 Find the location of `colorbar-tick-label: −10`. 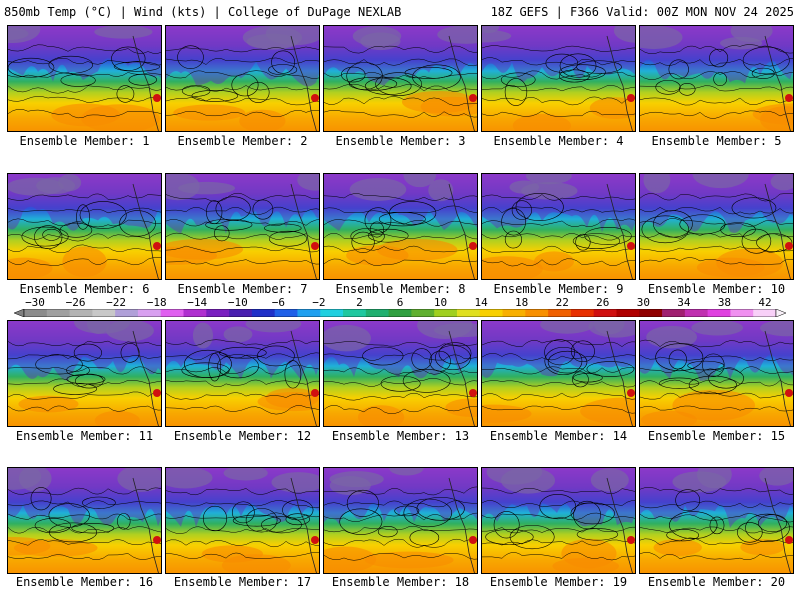

colorbar-tick-label: −10 is located at coordinates (237, 302).